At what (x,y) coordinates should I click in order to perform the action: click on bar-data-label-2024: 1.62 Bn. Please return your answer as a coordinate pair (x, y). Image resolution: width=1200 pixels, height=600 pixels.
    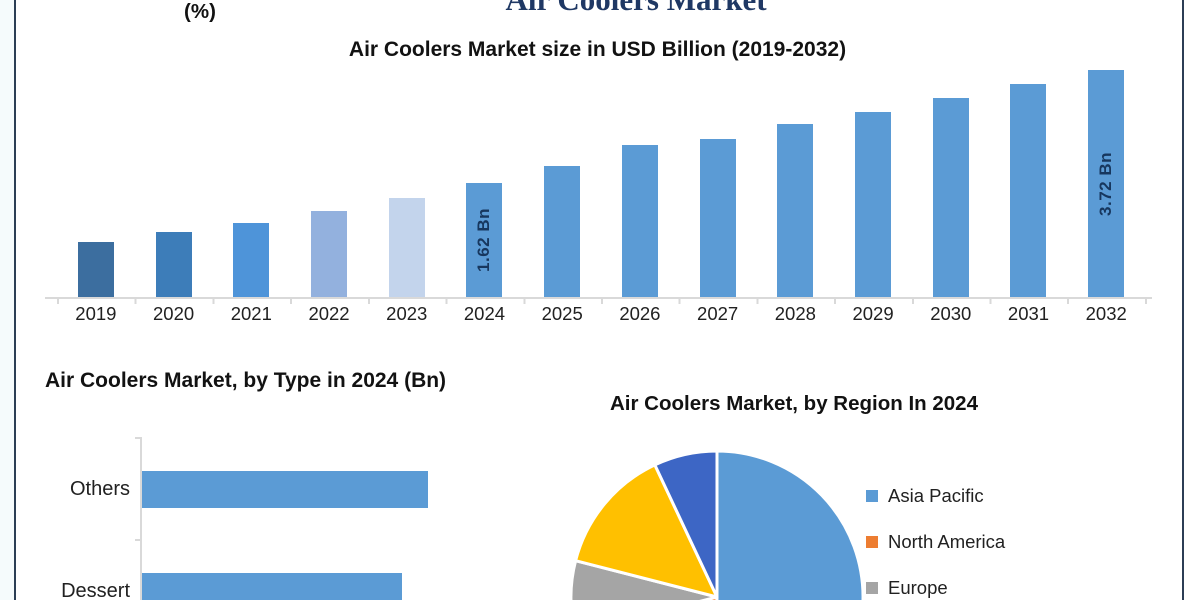
    Looking at the image, I should click on (484, 240).